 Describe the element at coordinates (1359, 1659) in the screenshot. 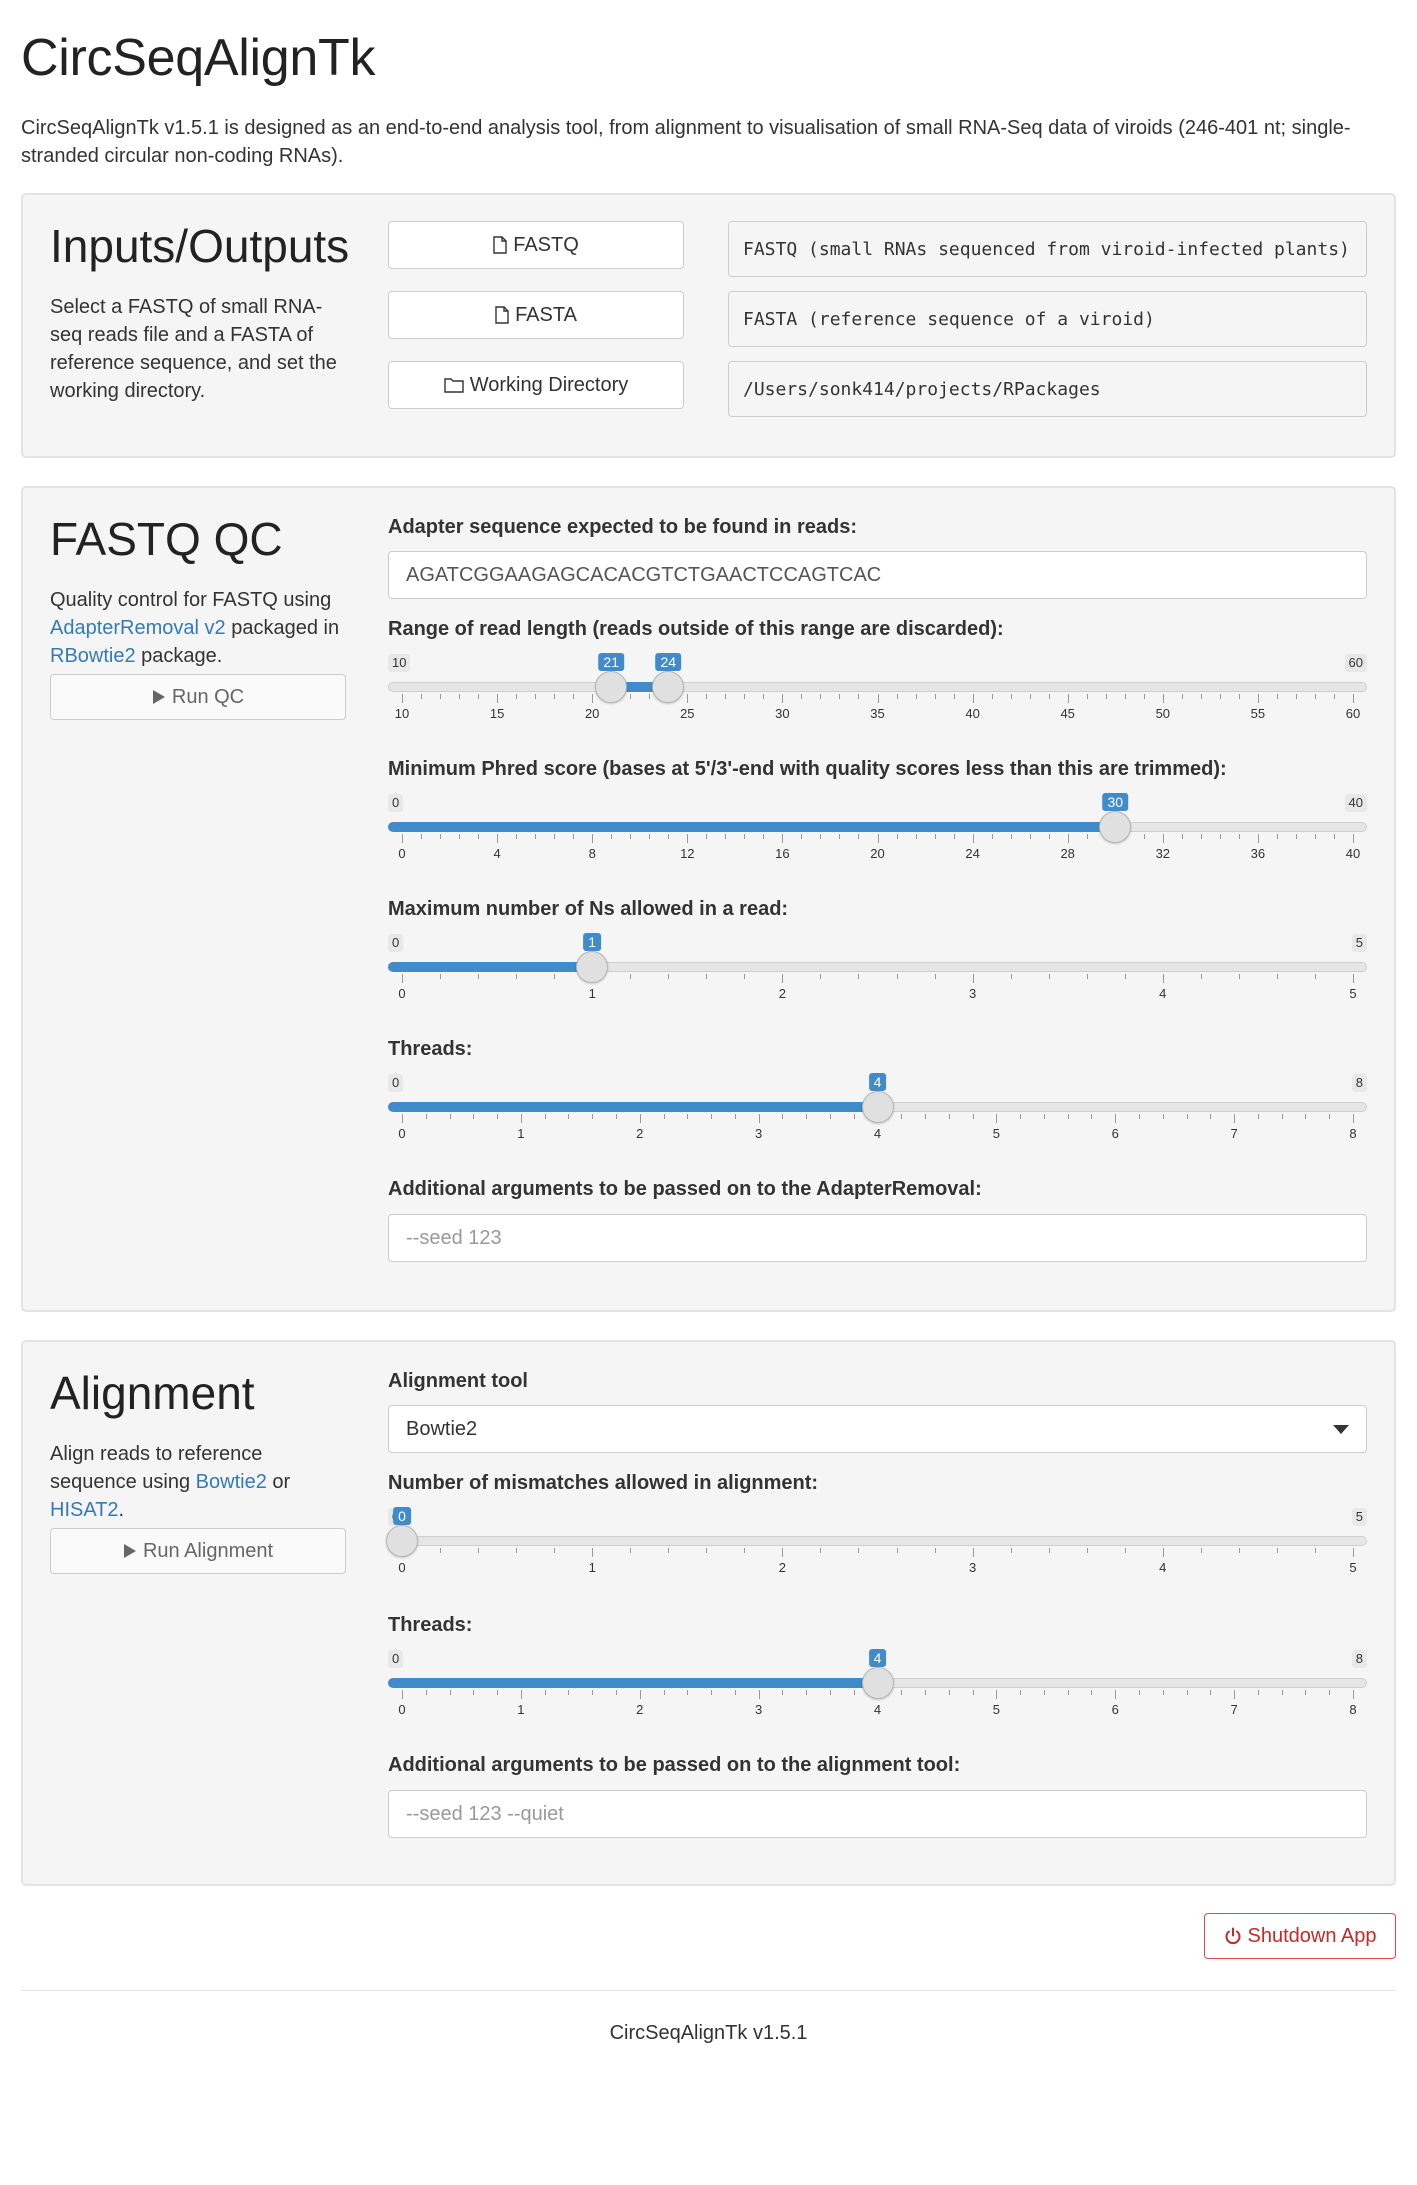

I see `slider-max-label: 8` at that location.